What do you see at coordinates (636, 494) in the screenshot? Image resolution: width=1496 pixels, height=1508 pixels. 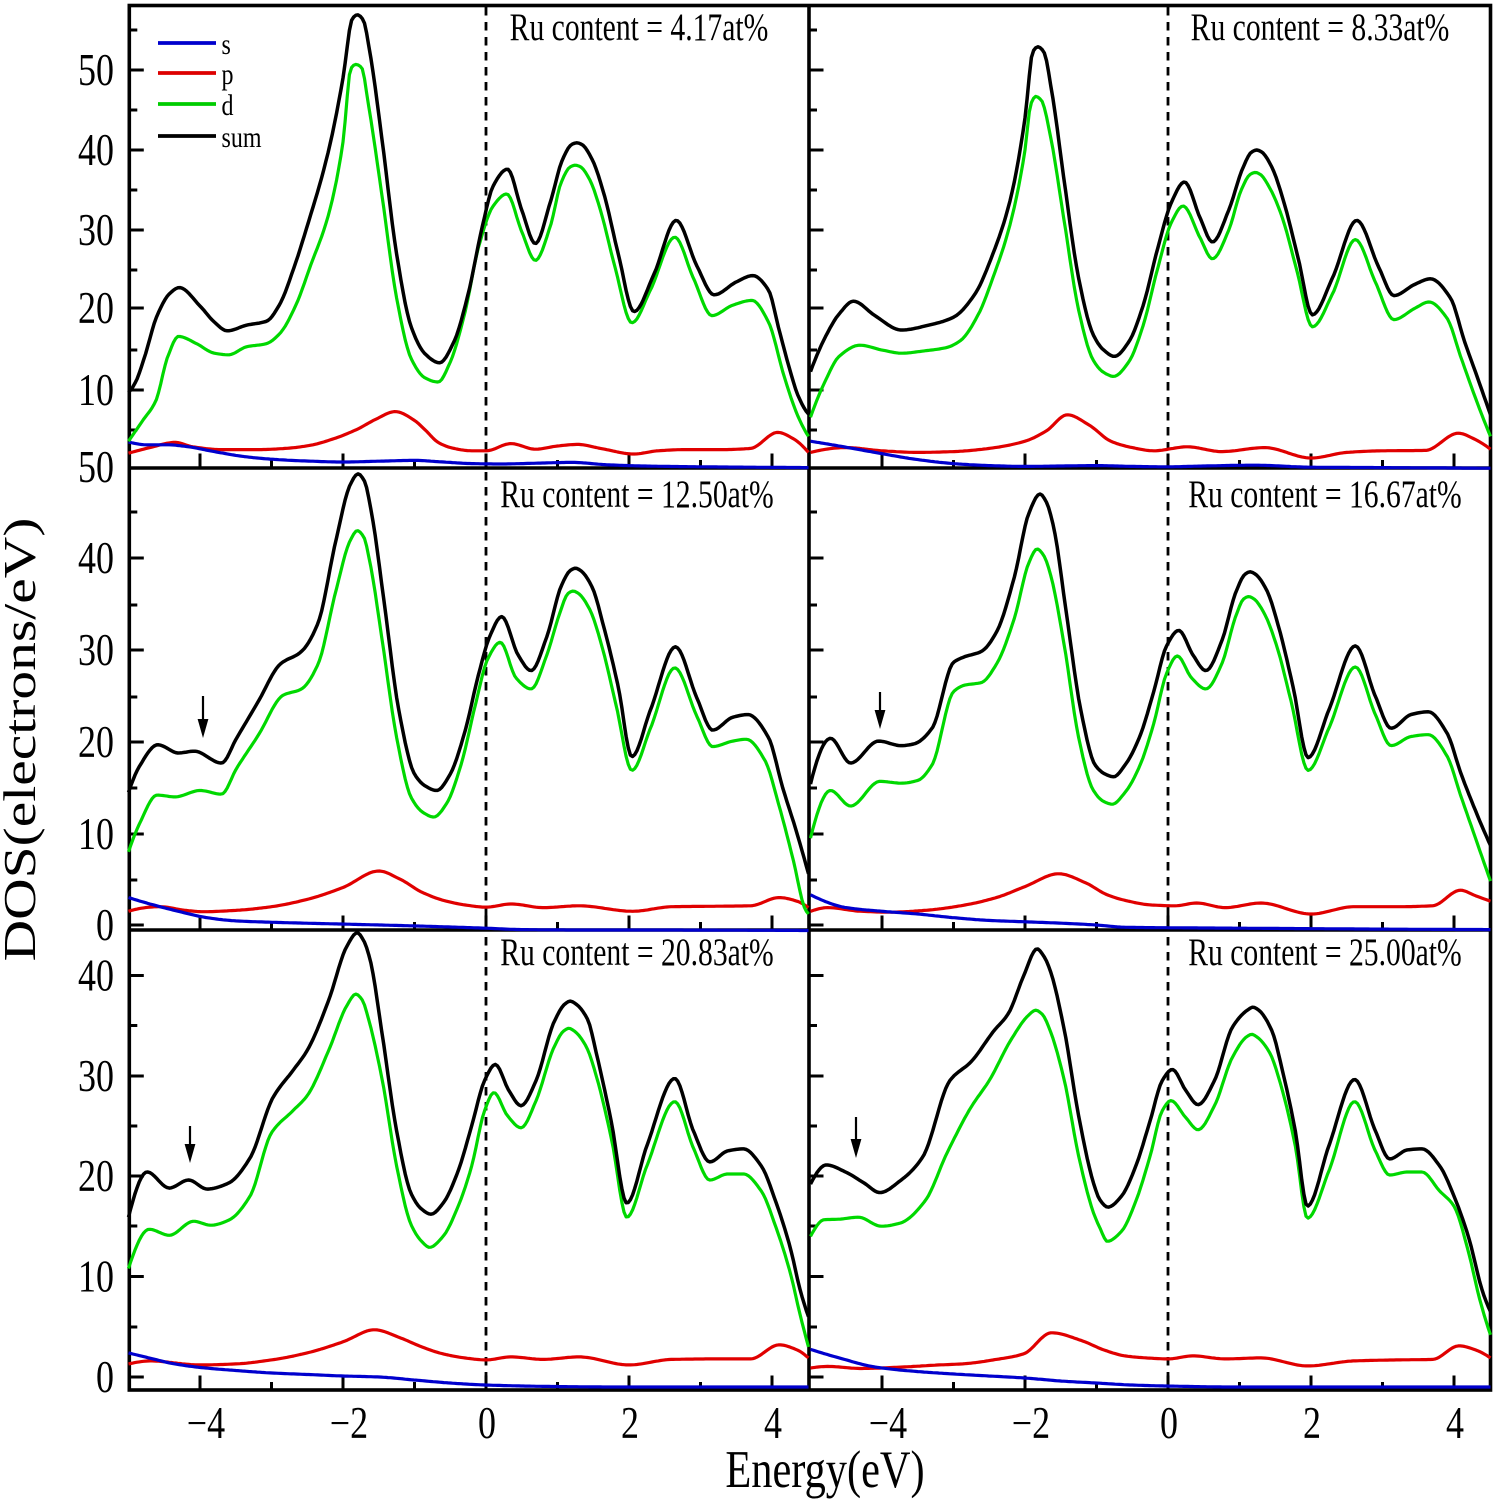 I see `svg-text: Ru content = 12.50at%` at bounding box center [636, 494].